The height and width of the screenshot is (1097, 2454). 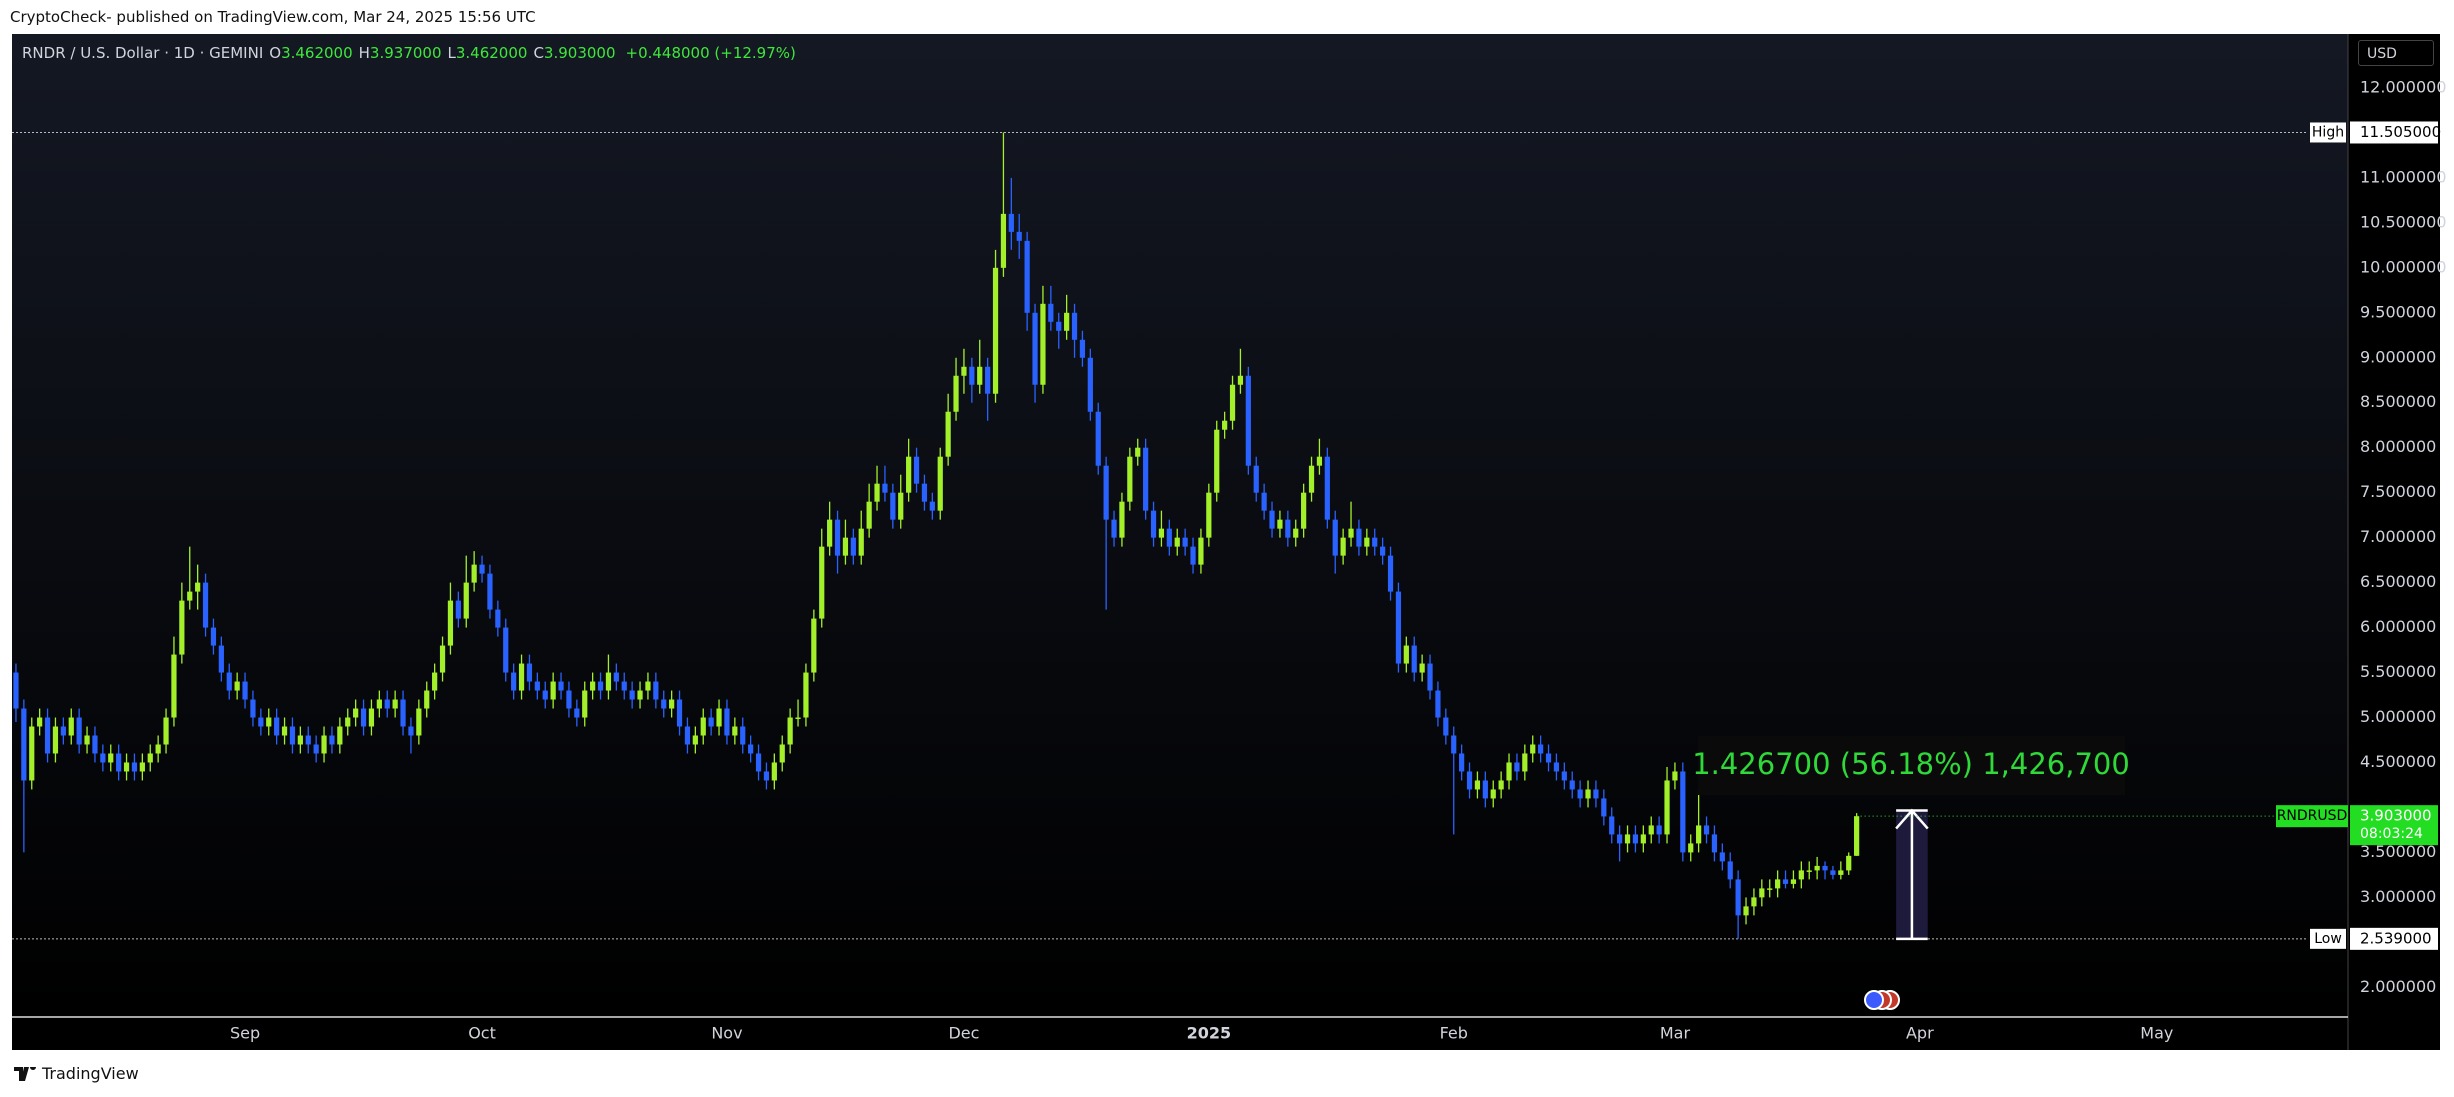 What do you see at coordinates (25, 1073) in the screenshot?
I see `logo` at bounding box center [25, 1073].